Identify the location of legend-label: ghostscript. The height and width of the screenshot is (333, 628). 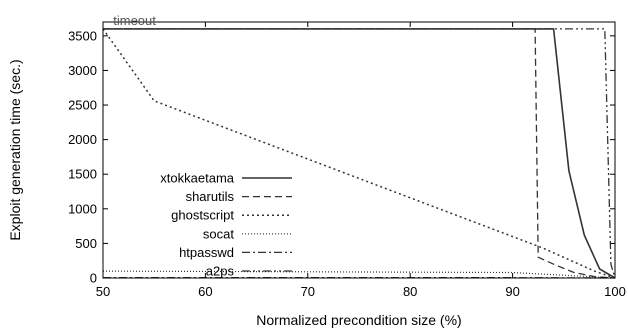
(202, 215).